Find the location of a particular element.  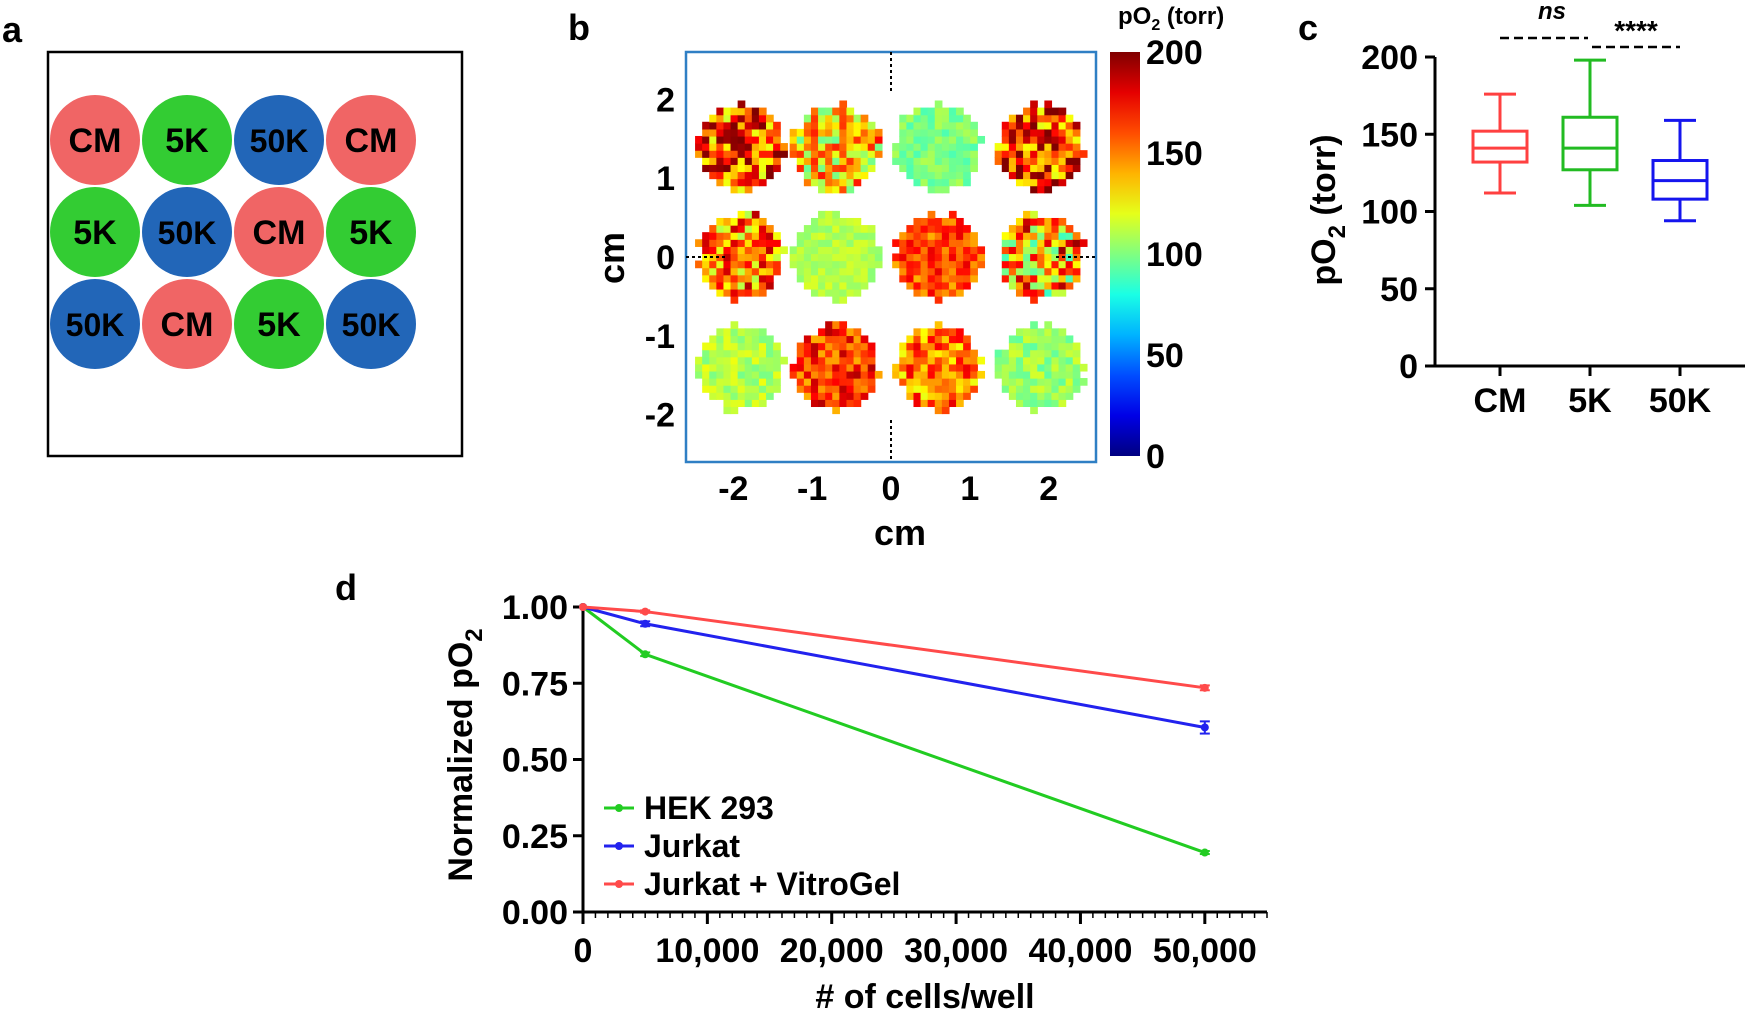

legend-label: HEK 293 is located at coordinates (709, 808).